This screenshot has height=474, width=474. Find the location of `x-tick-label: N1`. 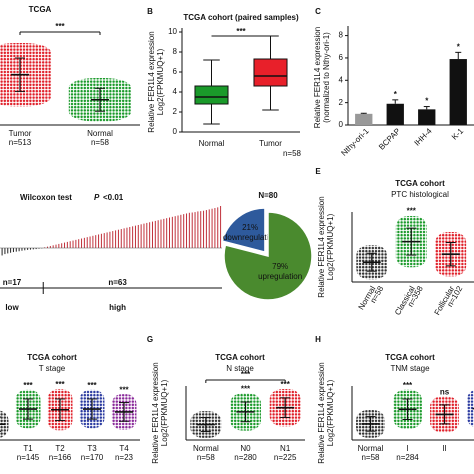

x-tick-label: N1 is located at coordinates (285, 448).